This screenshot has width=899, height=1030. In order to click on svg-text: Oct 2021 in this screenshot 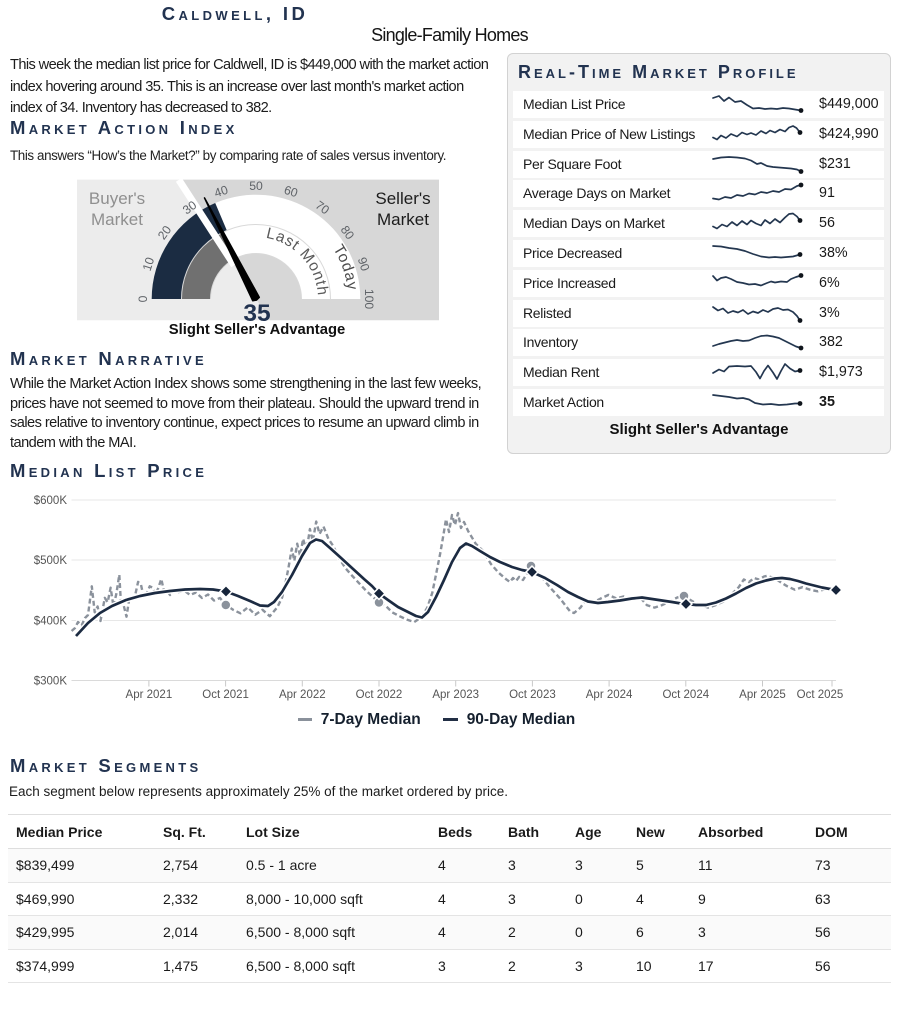, I will do `click(225, 695)`.